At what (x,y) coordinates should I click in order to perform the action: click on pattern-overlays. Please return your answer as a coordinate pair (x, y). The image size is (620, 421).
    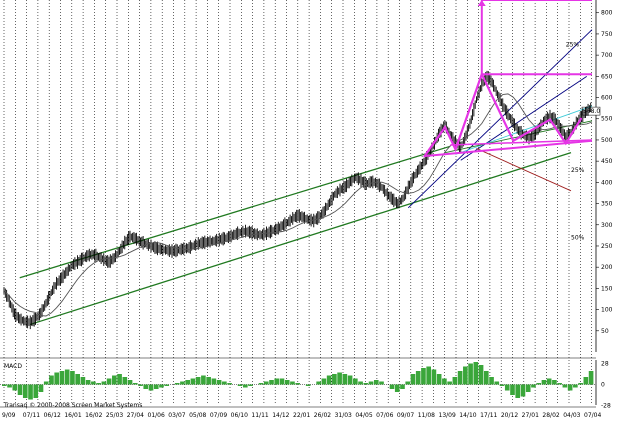
    Looking at the image, I should click on (508, 79).